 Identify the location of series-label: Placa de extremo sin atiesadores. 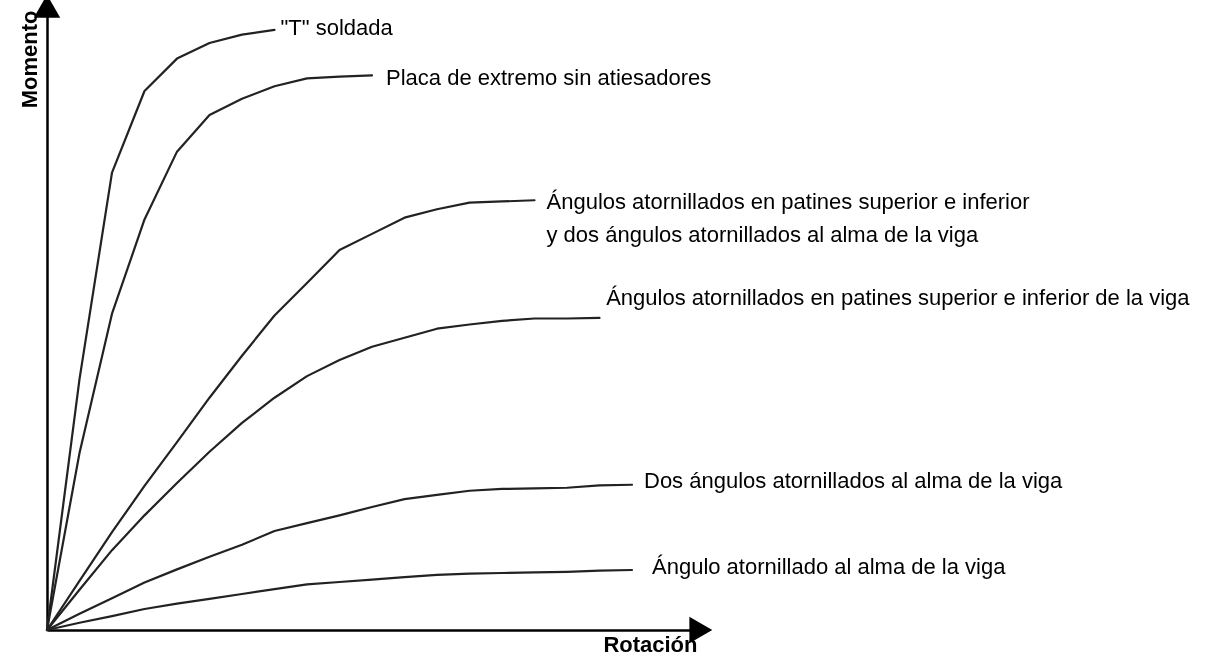
(549, 78).